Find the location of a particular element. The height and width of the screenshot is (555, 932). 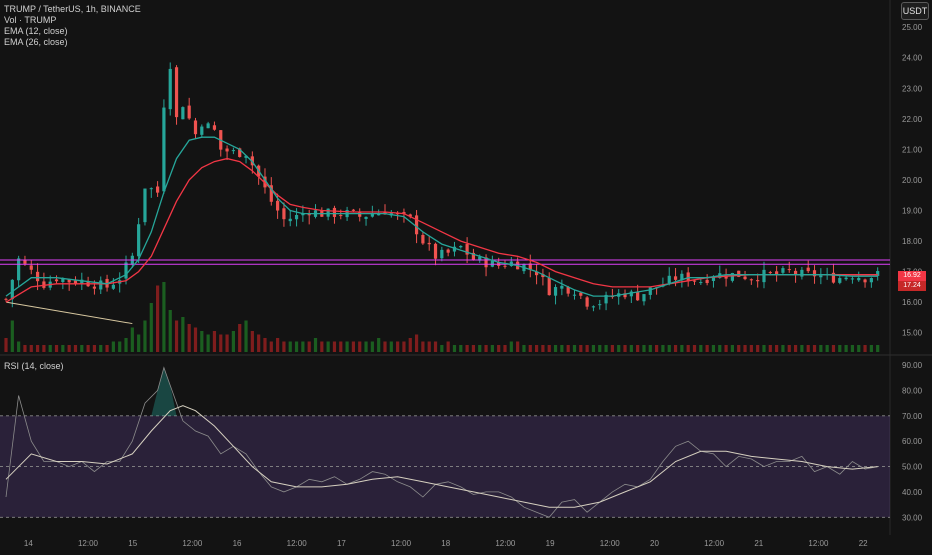

legend-rsi: RSI (14, close) is located at coordinates (34, 366).